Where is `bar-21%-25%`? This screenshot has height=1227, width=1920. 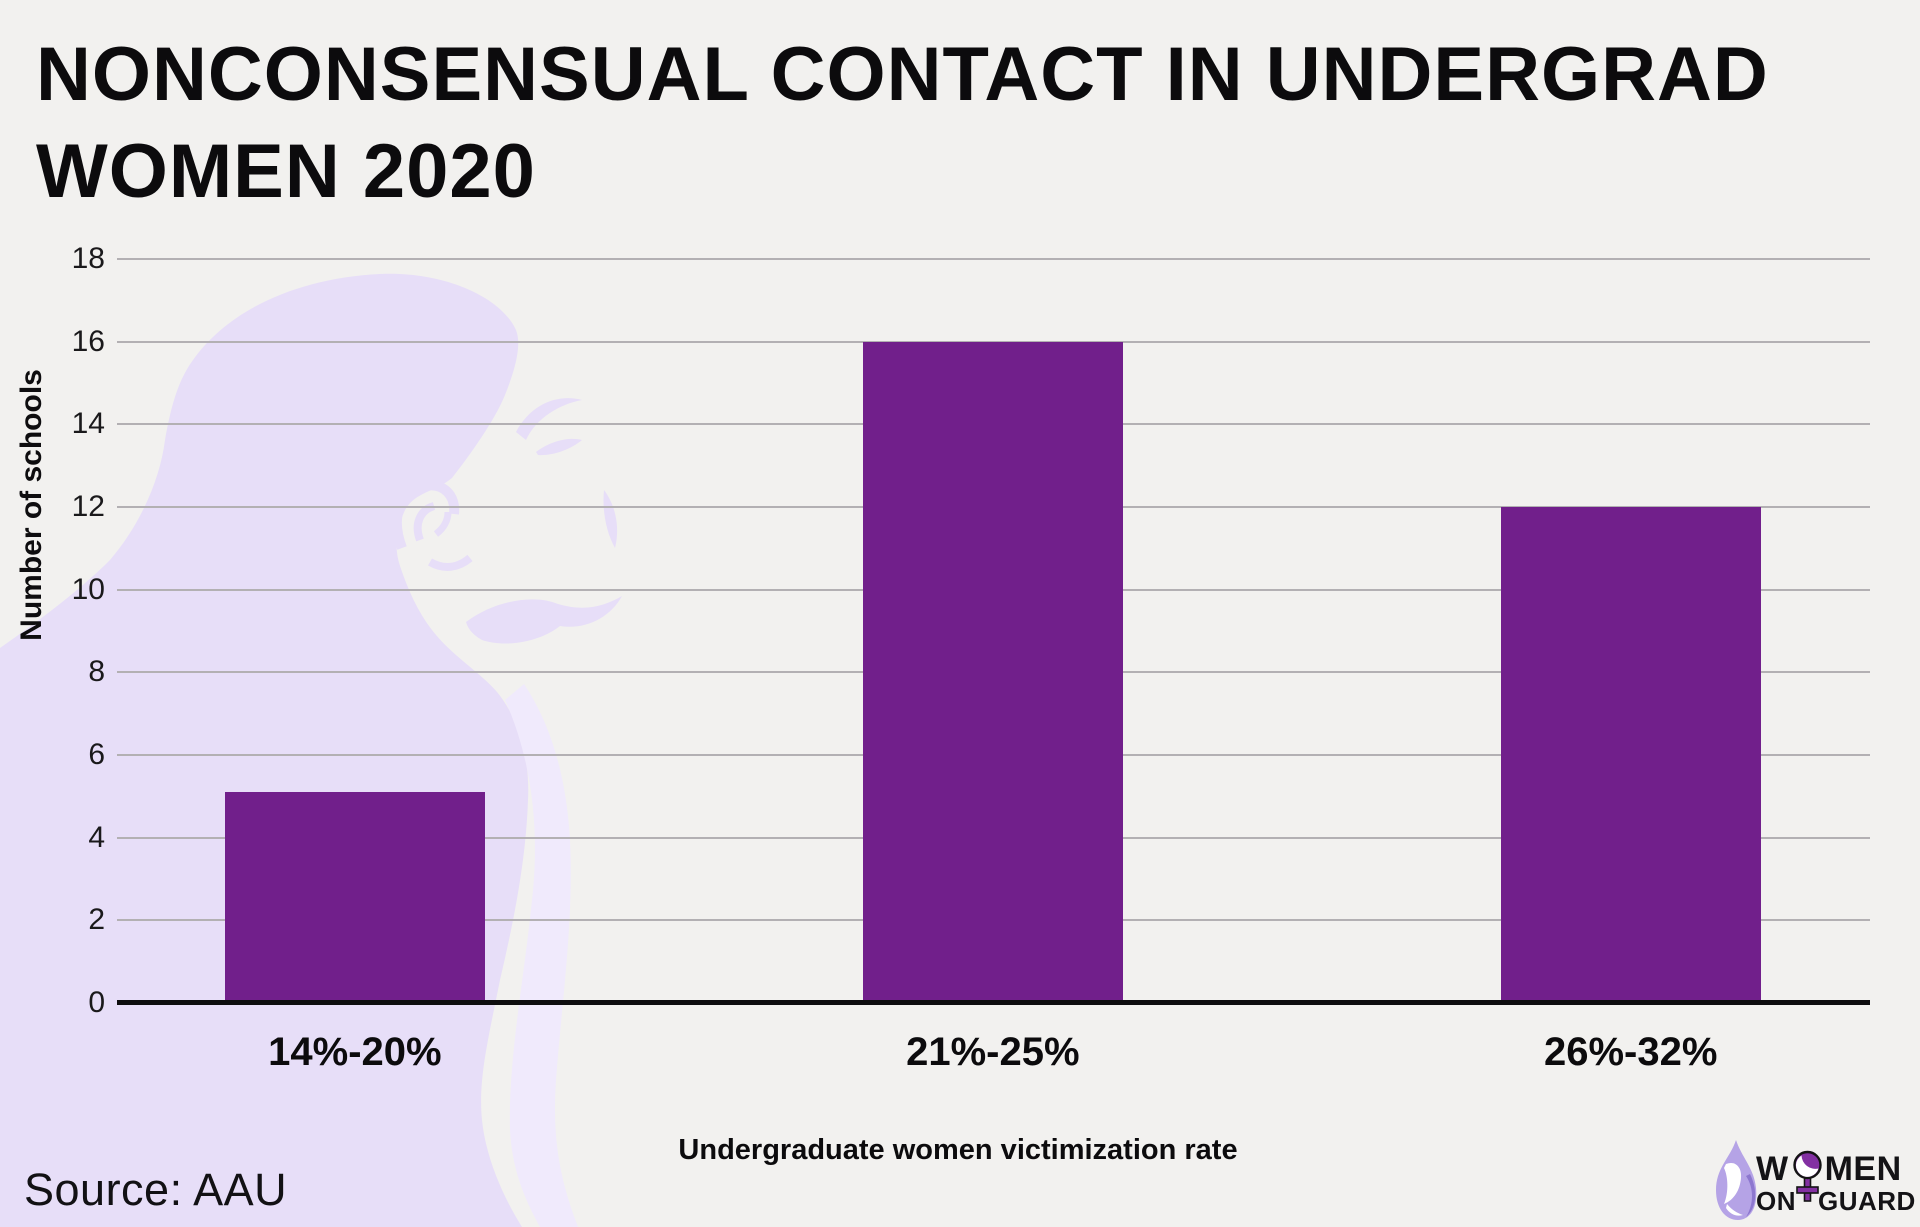
bar-21%-25% is located at coordinates (992, 672).